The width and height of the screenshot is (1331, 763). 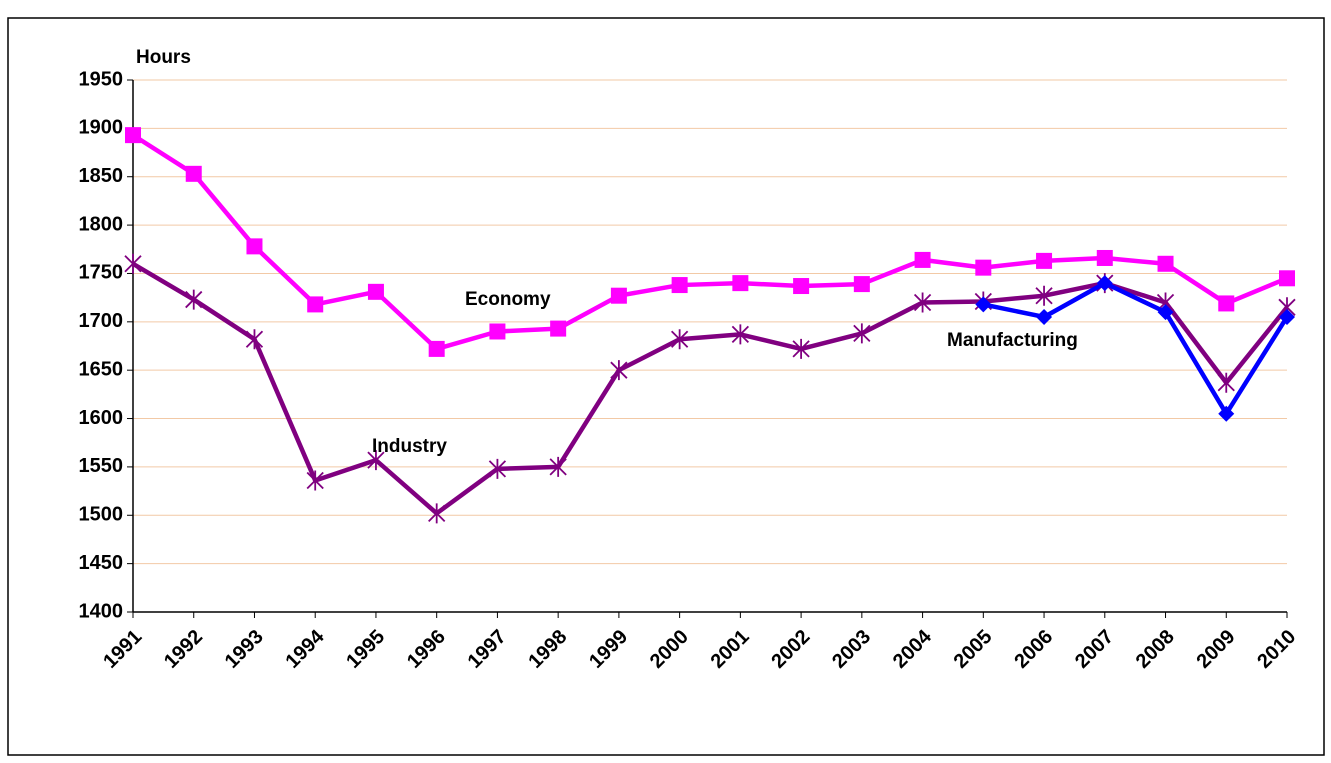 What do you see at coordinates (101, 563) in the screenshot?
I see `y-tick-label: 1450` at bounding box center [101, 563].